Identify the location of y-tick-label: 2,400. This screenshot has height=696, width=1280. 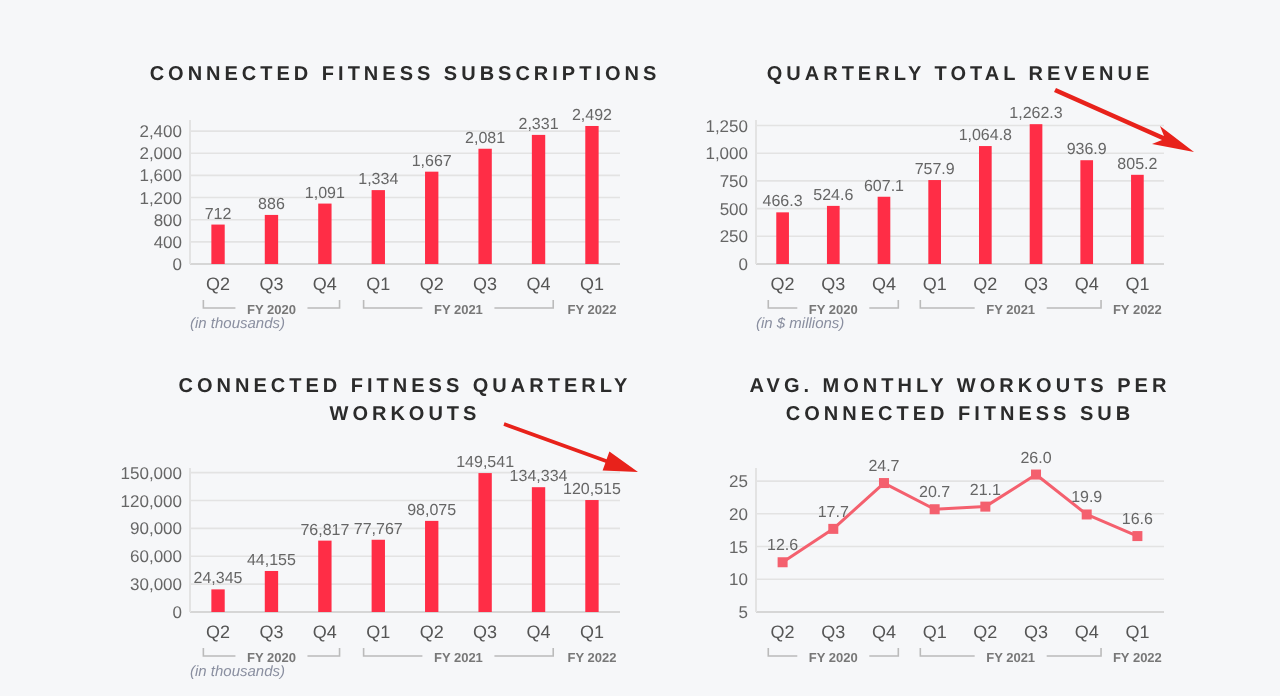
(161, 131).